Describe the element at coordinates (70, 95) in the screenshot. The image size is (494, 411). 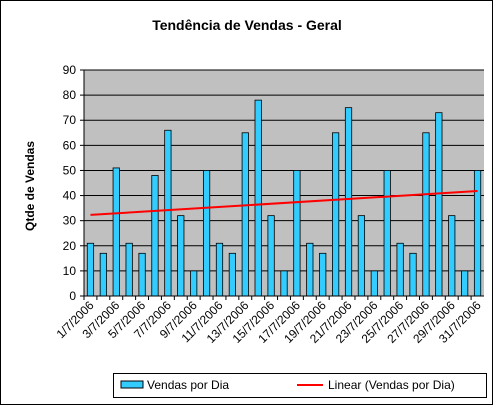
I see `y-tick-label: 80` at that location.